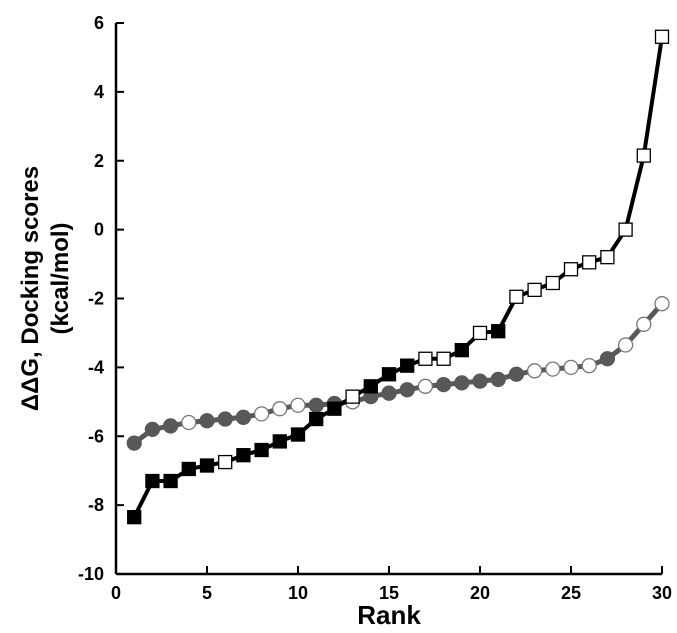 This screenshot has height=633, width=677. I want to click on y-tick-label: 0, so click(99, 230).